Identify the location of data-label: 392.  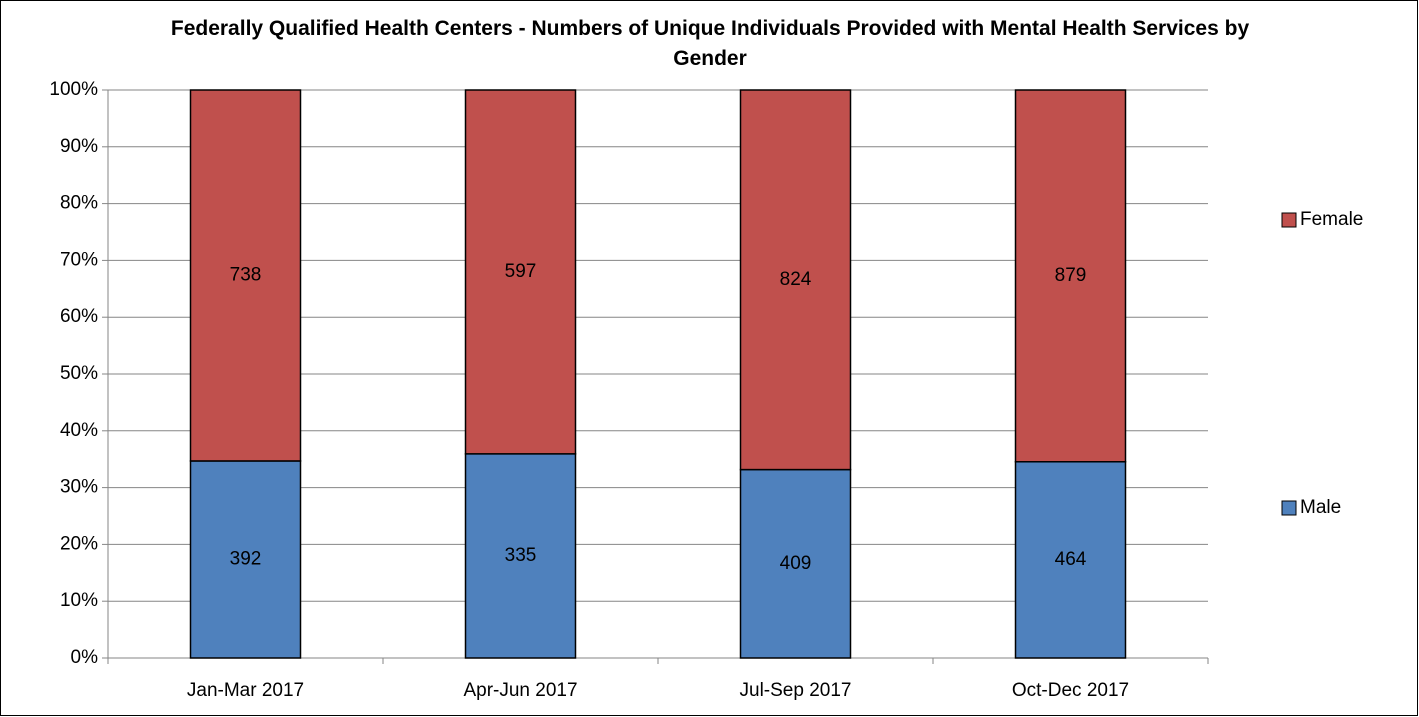
(246, 558).